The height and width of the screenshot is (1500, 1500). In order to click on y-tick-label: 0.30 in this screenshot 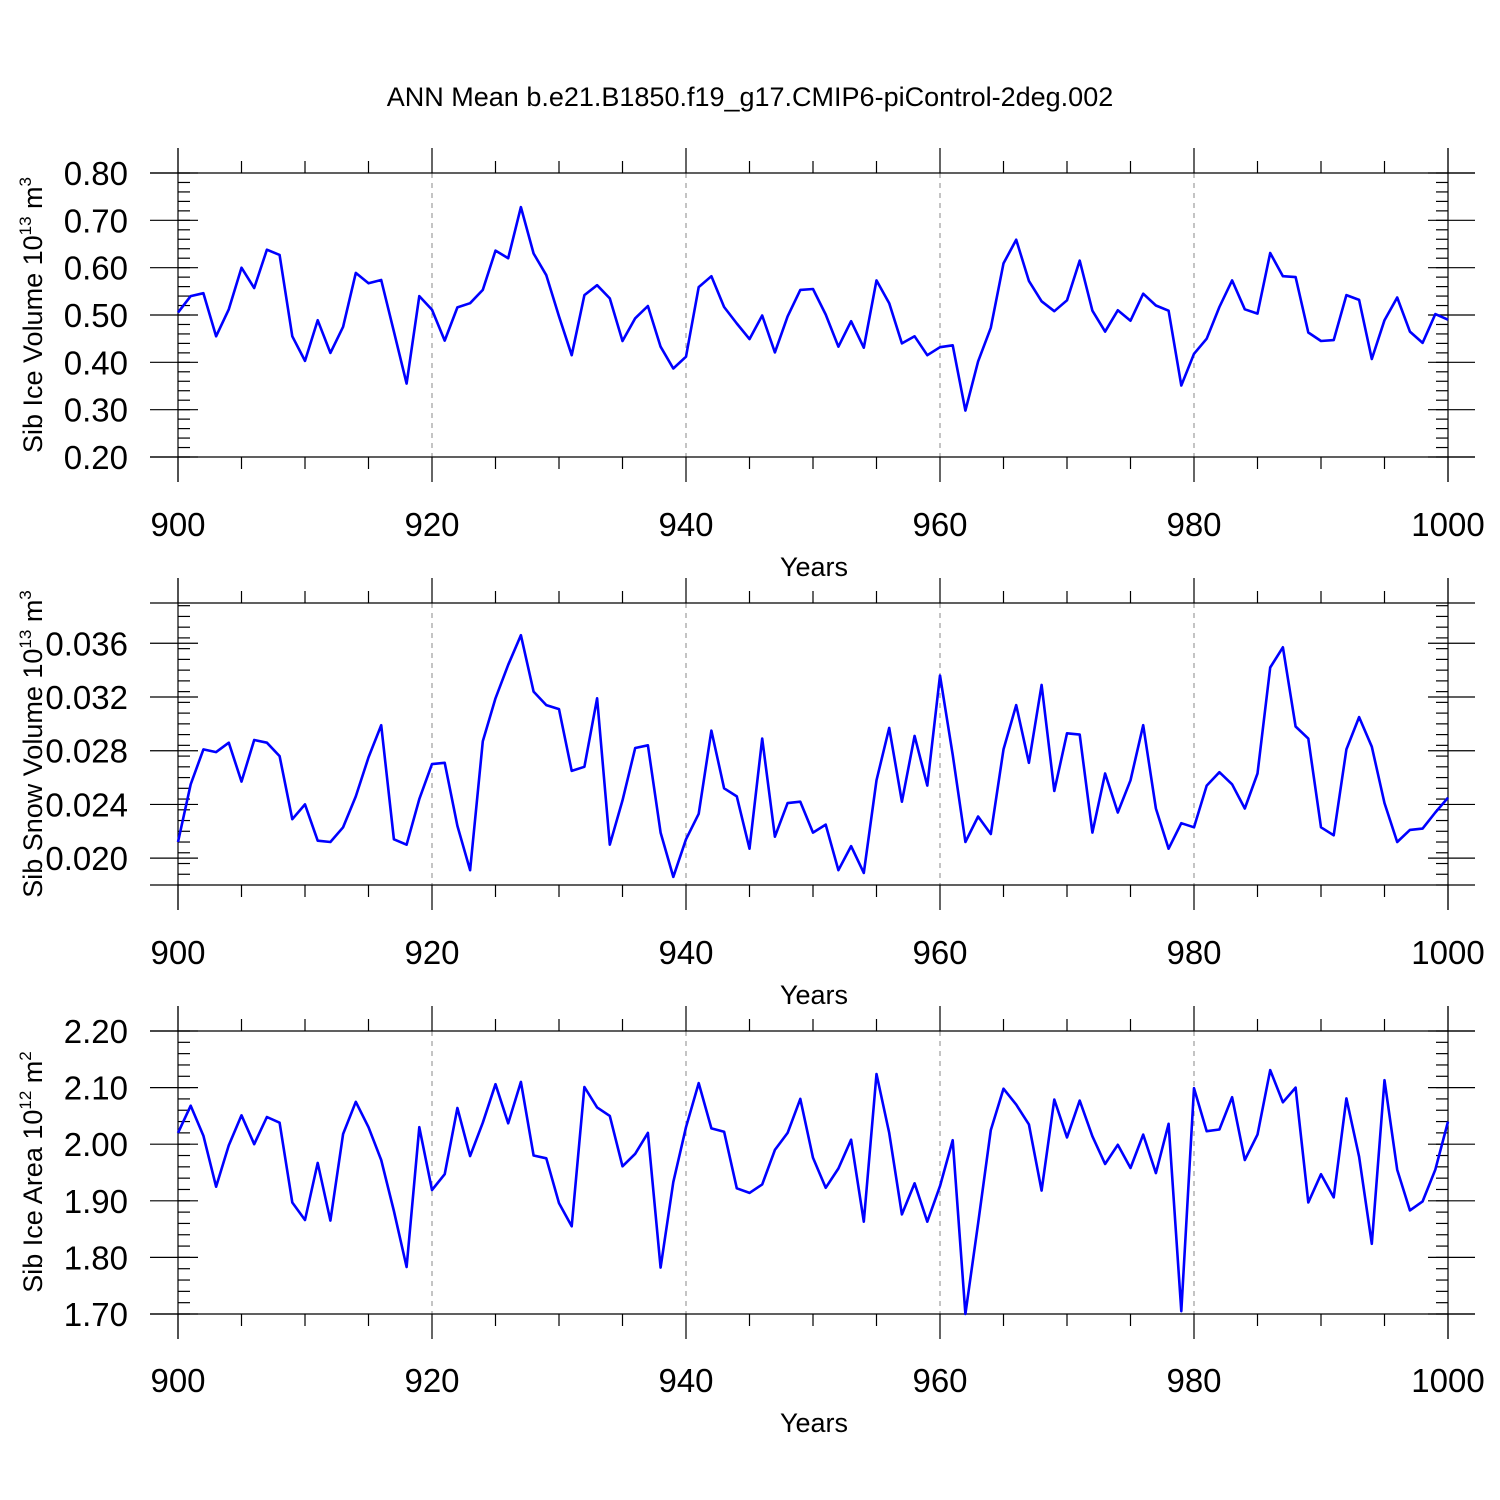, I will do `click(96, 410)`.